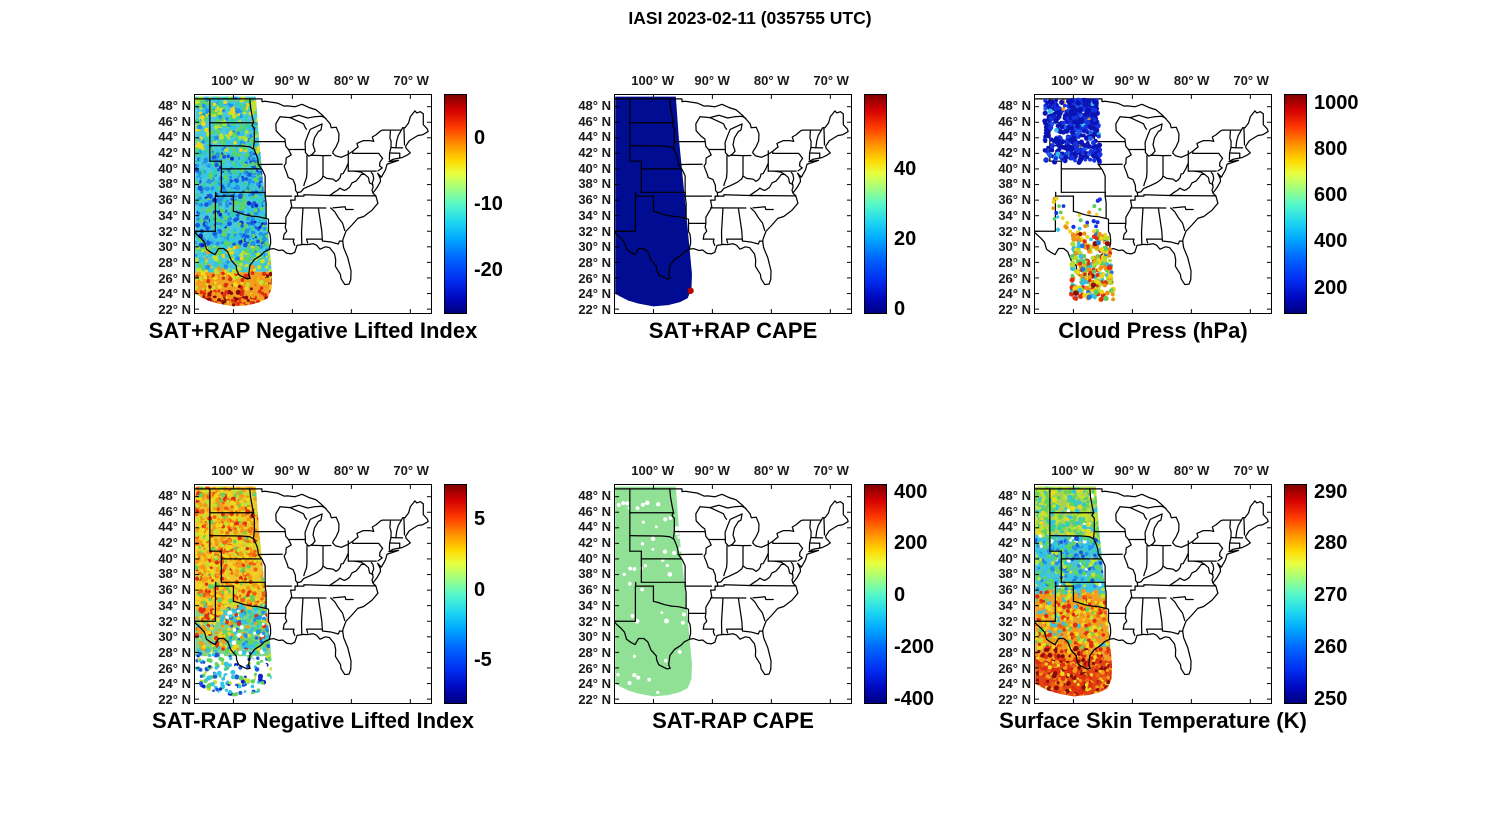 This screenshot has width=1500, height=825. I want to click on colorbar-tick-label: 280, so click(1331, 543).